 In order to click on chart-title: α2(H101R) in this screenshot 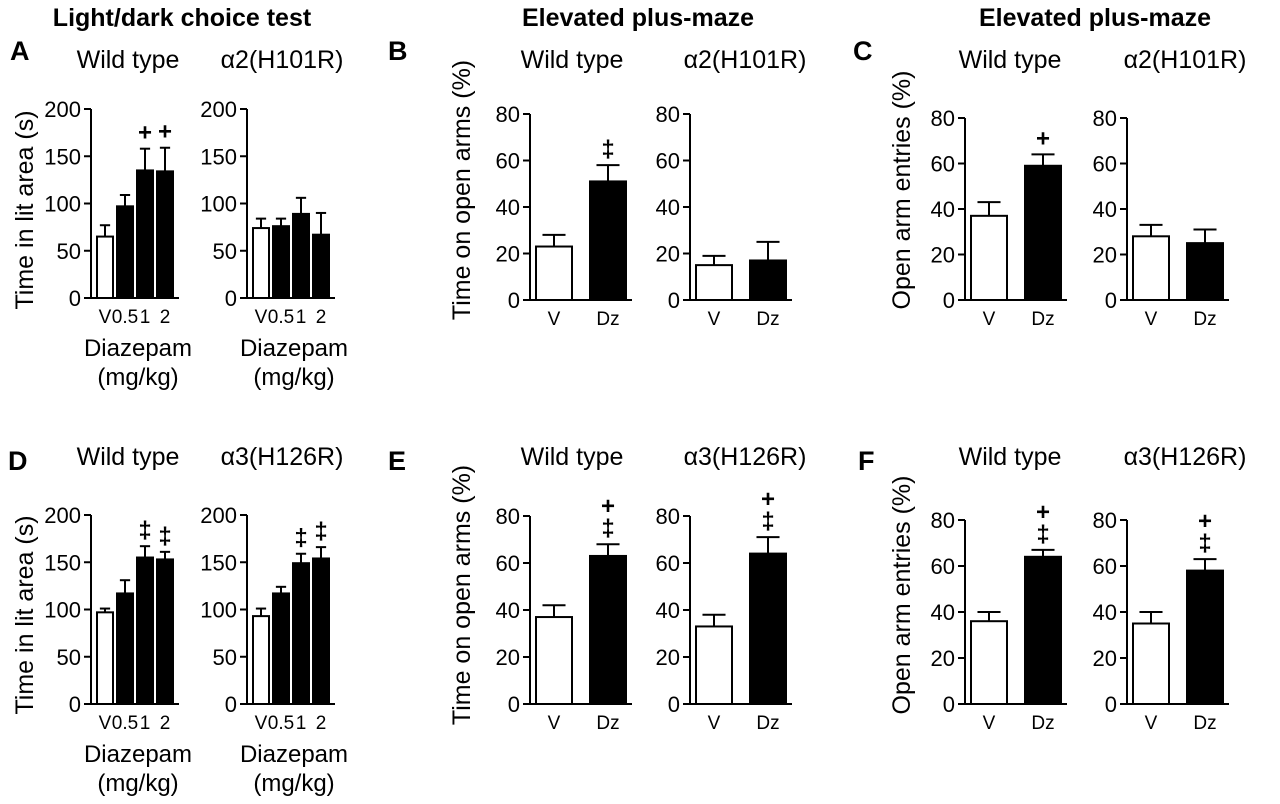, I will do `click(282, 60)`.